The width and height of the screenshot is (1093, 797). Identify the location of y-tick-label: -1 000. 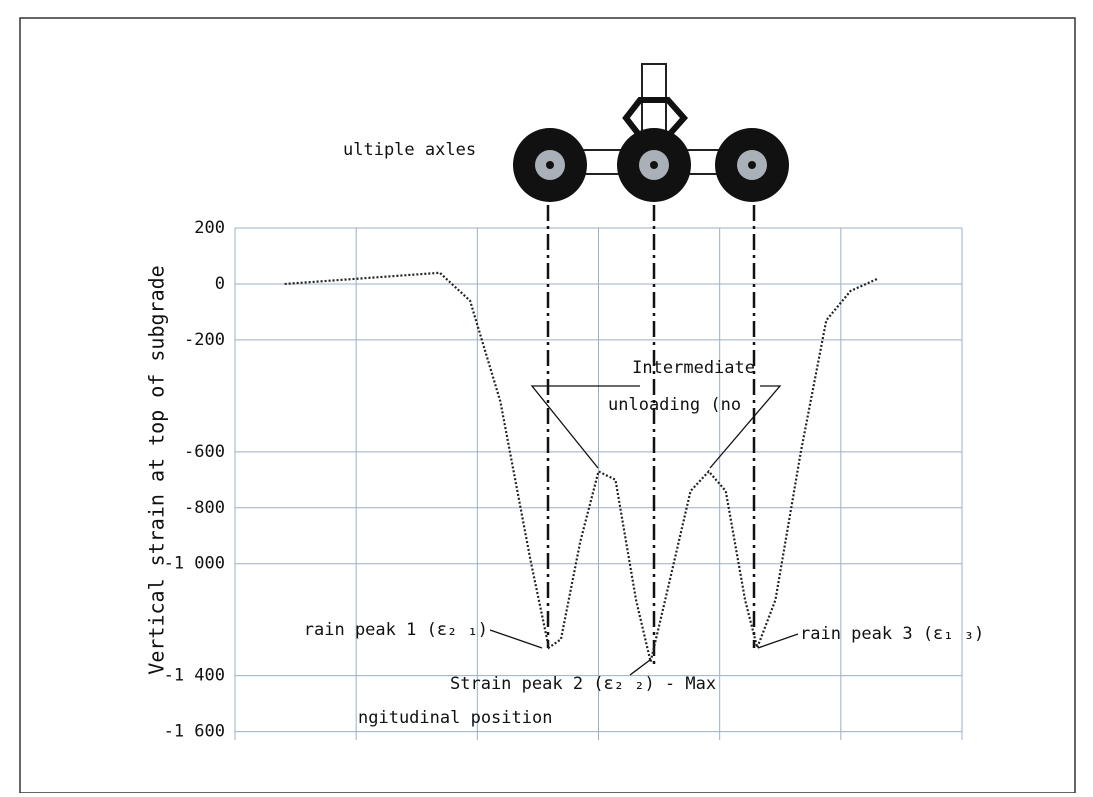
(194, 564).